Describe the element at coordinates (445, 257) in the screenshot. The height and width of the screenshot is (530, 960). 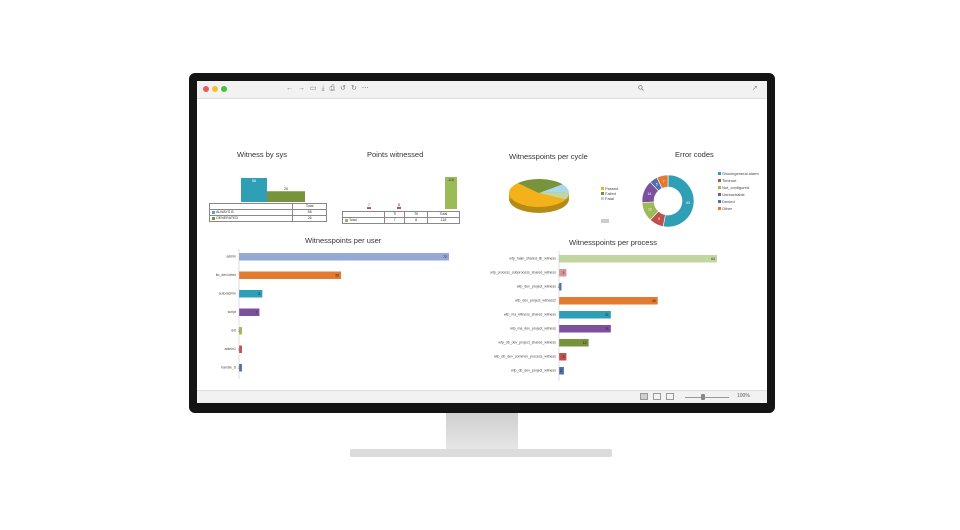
I see `data-label: 72` at that location.